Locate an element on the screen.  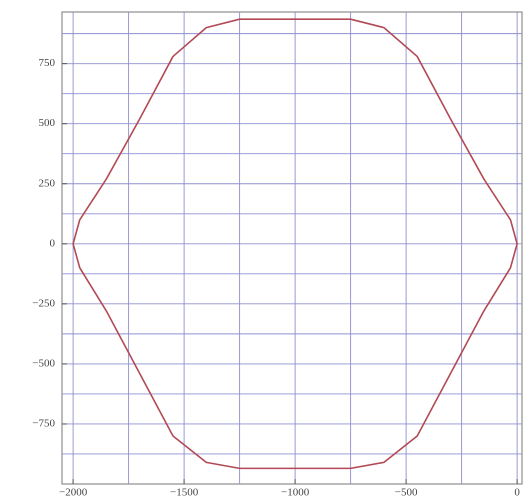
y-tick-label: 0 is located at coordinates (53, 243).